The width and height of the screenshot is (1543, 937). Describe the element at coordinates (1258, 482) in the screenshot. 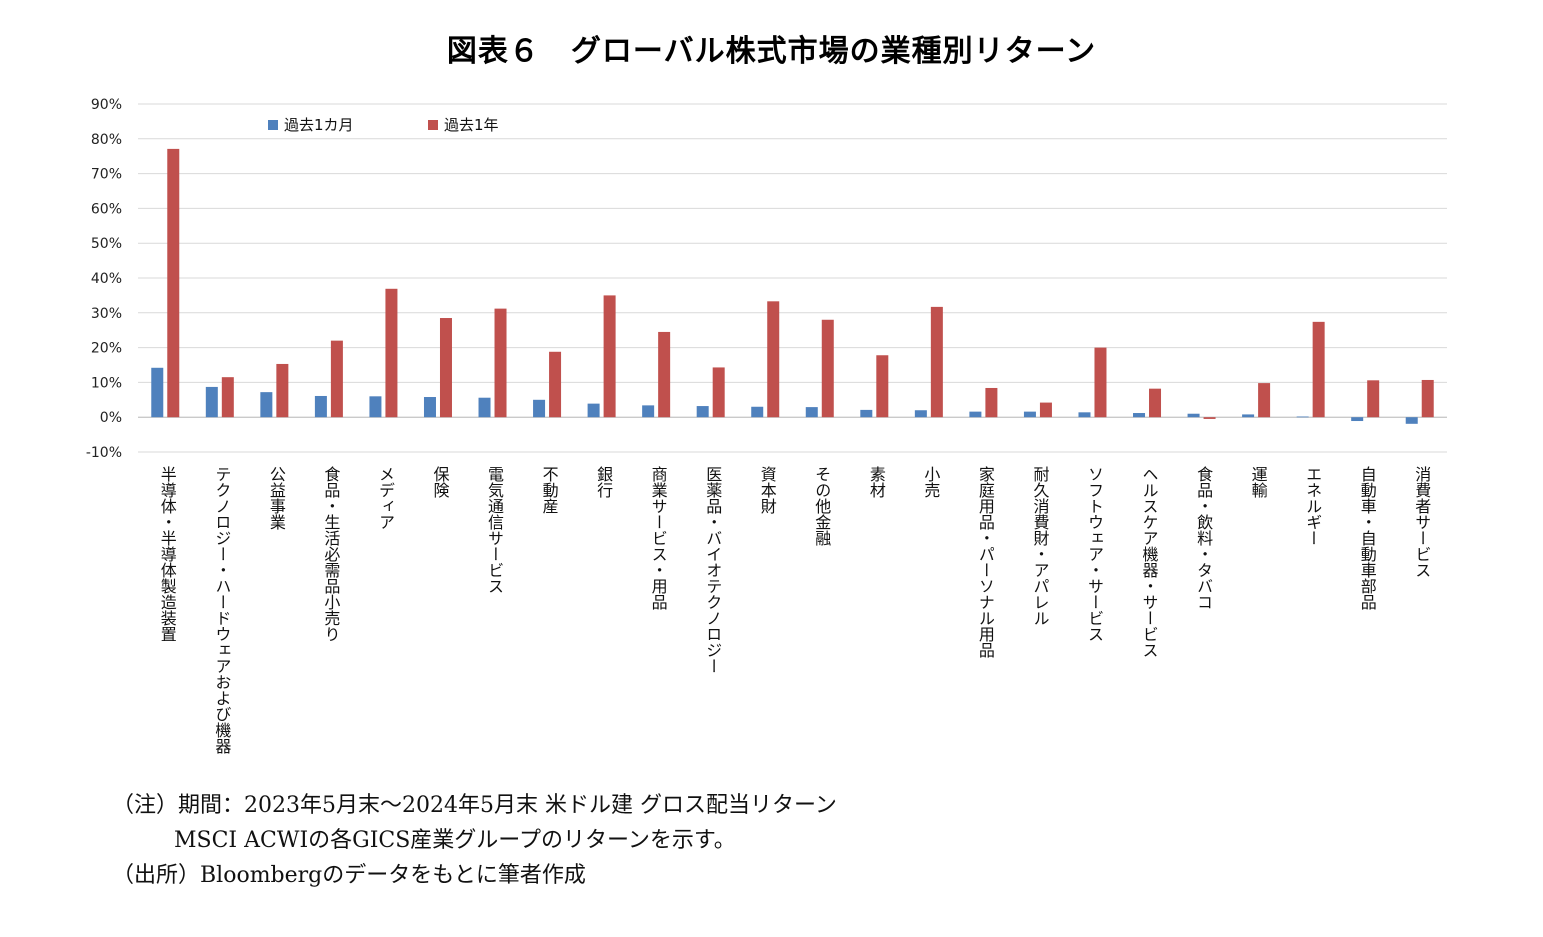

I see `category-label: 運輸` at that location.